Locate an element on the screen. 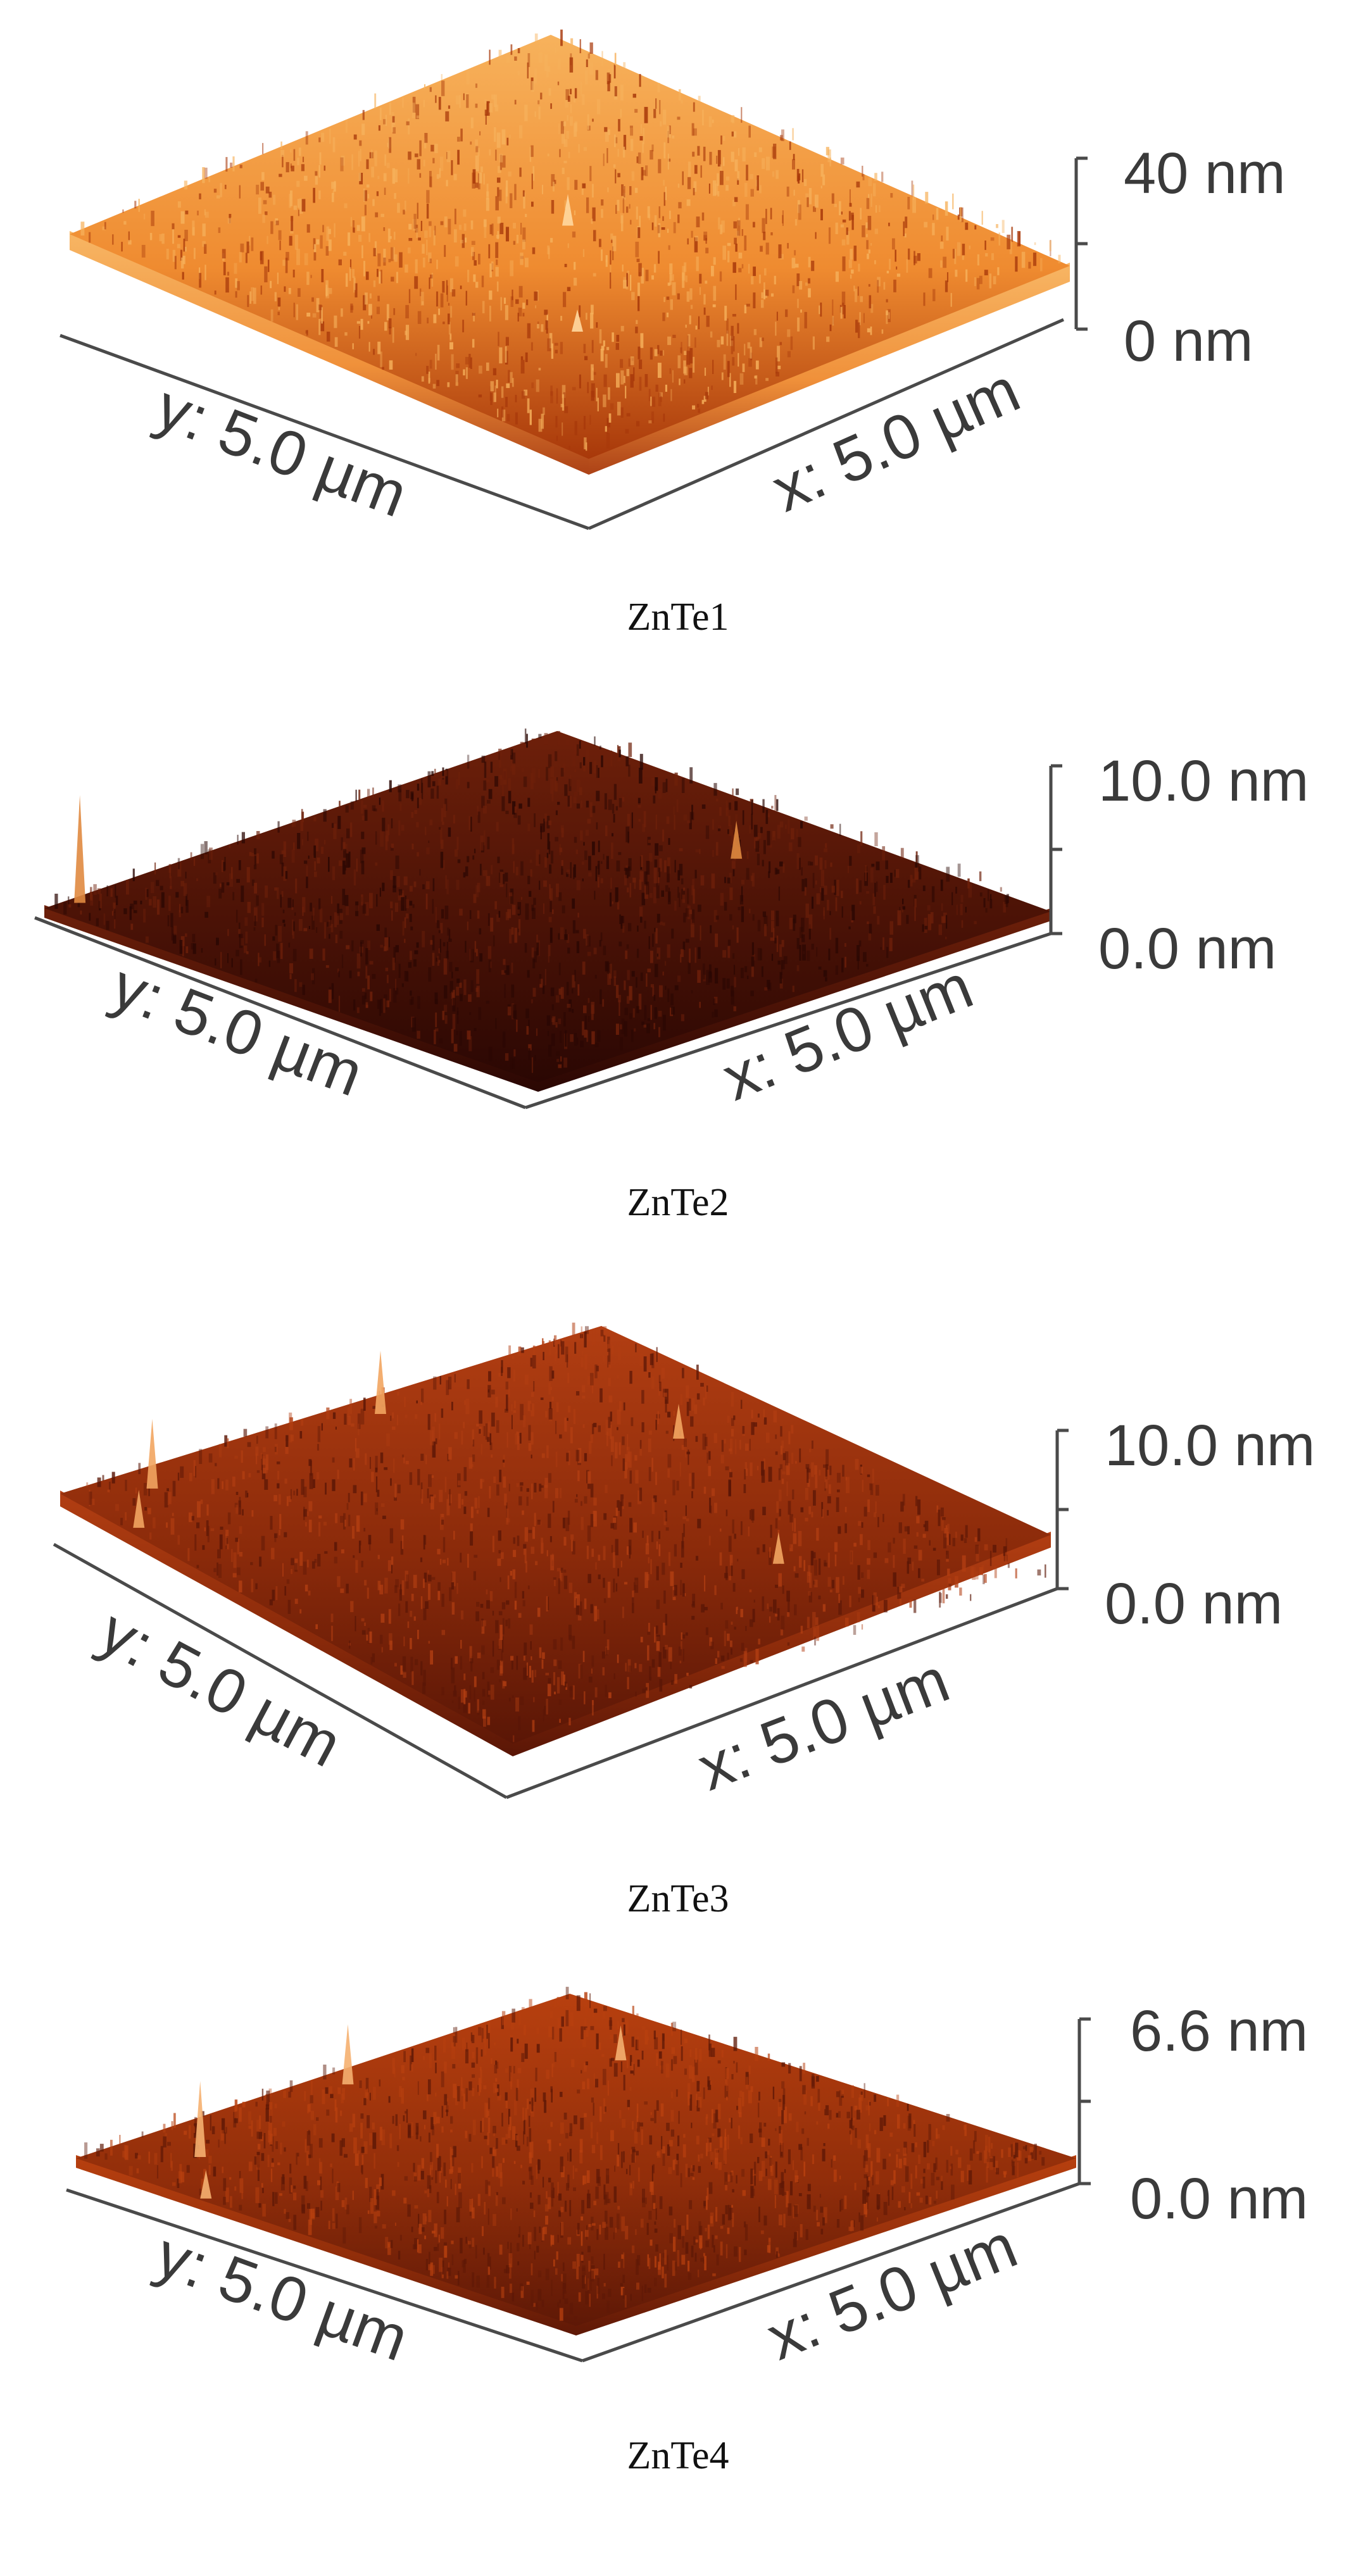 This screenshot has height=2576, width=1356. y-axis-label: y: 5.0 µm is located at coordinates (282, 451).